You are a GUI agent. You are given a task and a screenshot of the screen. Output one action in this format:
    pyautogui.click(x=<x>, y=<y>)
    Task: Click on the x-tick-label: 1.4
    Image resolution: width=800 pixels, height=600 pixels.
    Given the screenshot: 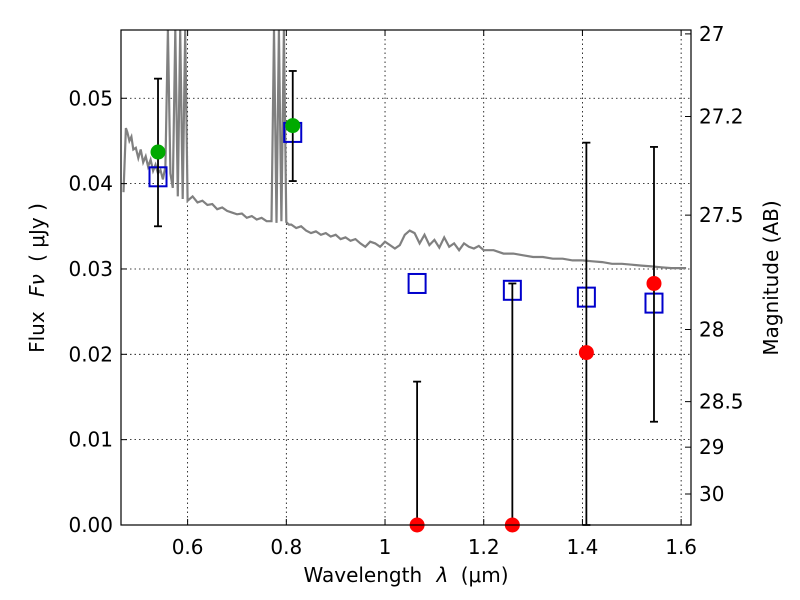 What is the action you would take?
    pyautogui.click(x=583, y=547)
    